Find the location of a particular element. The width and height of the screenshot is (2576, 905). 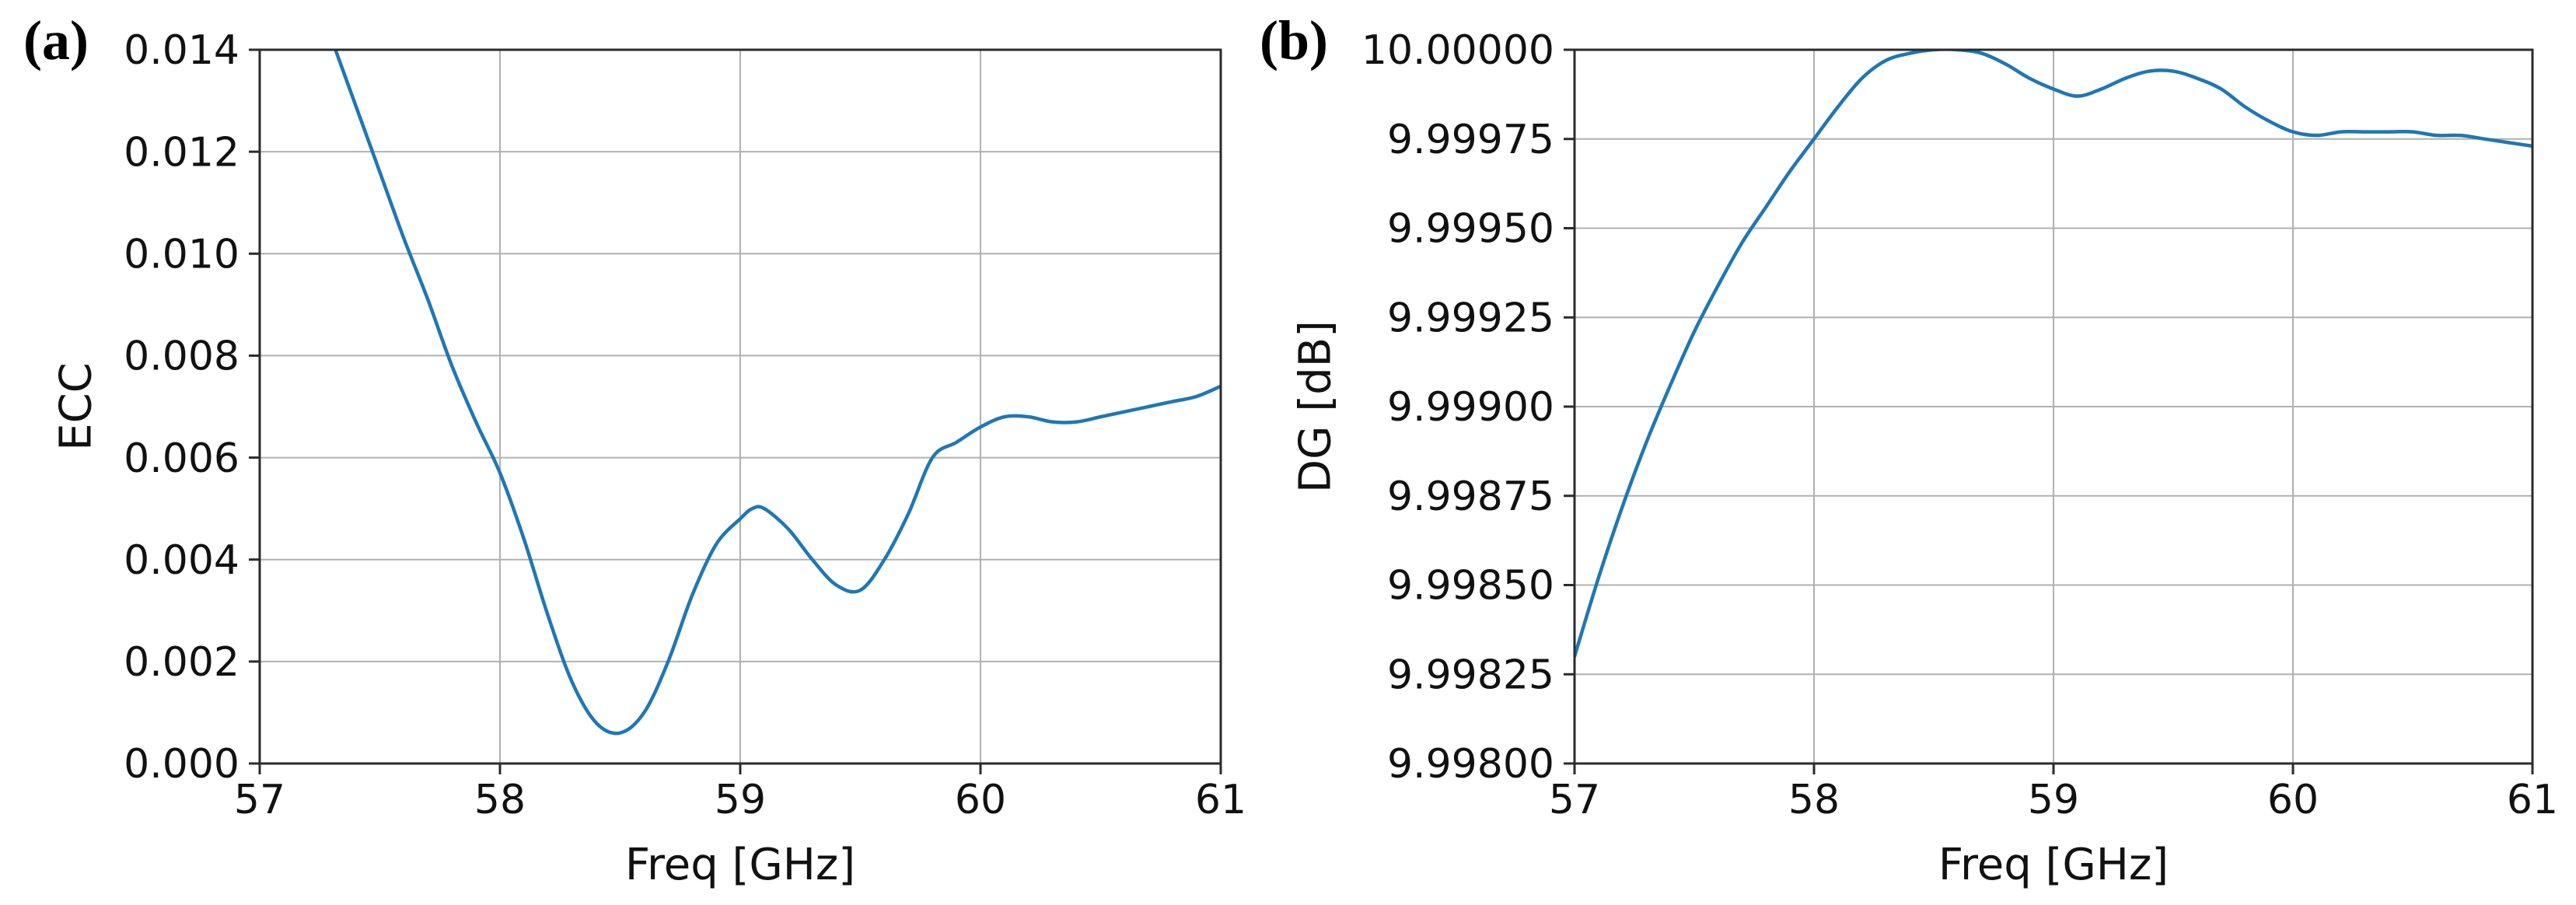

y-tick-label: 0.008 is located at coordinates (181, 357).